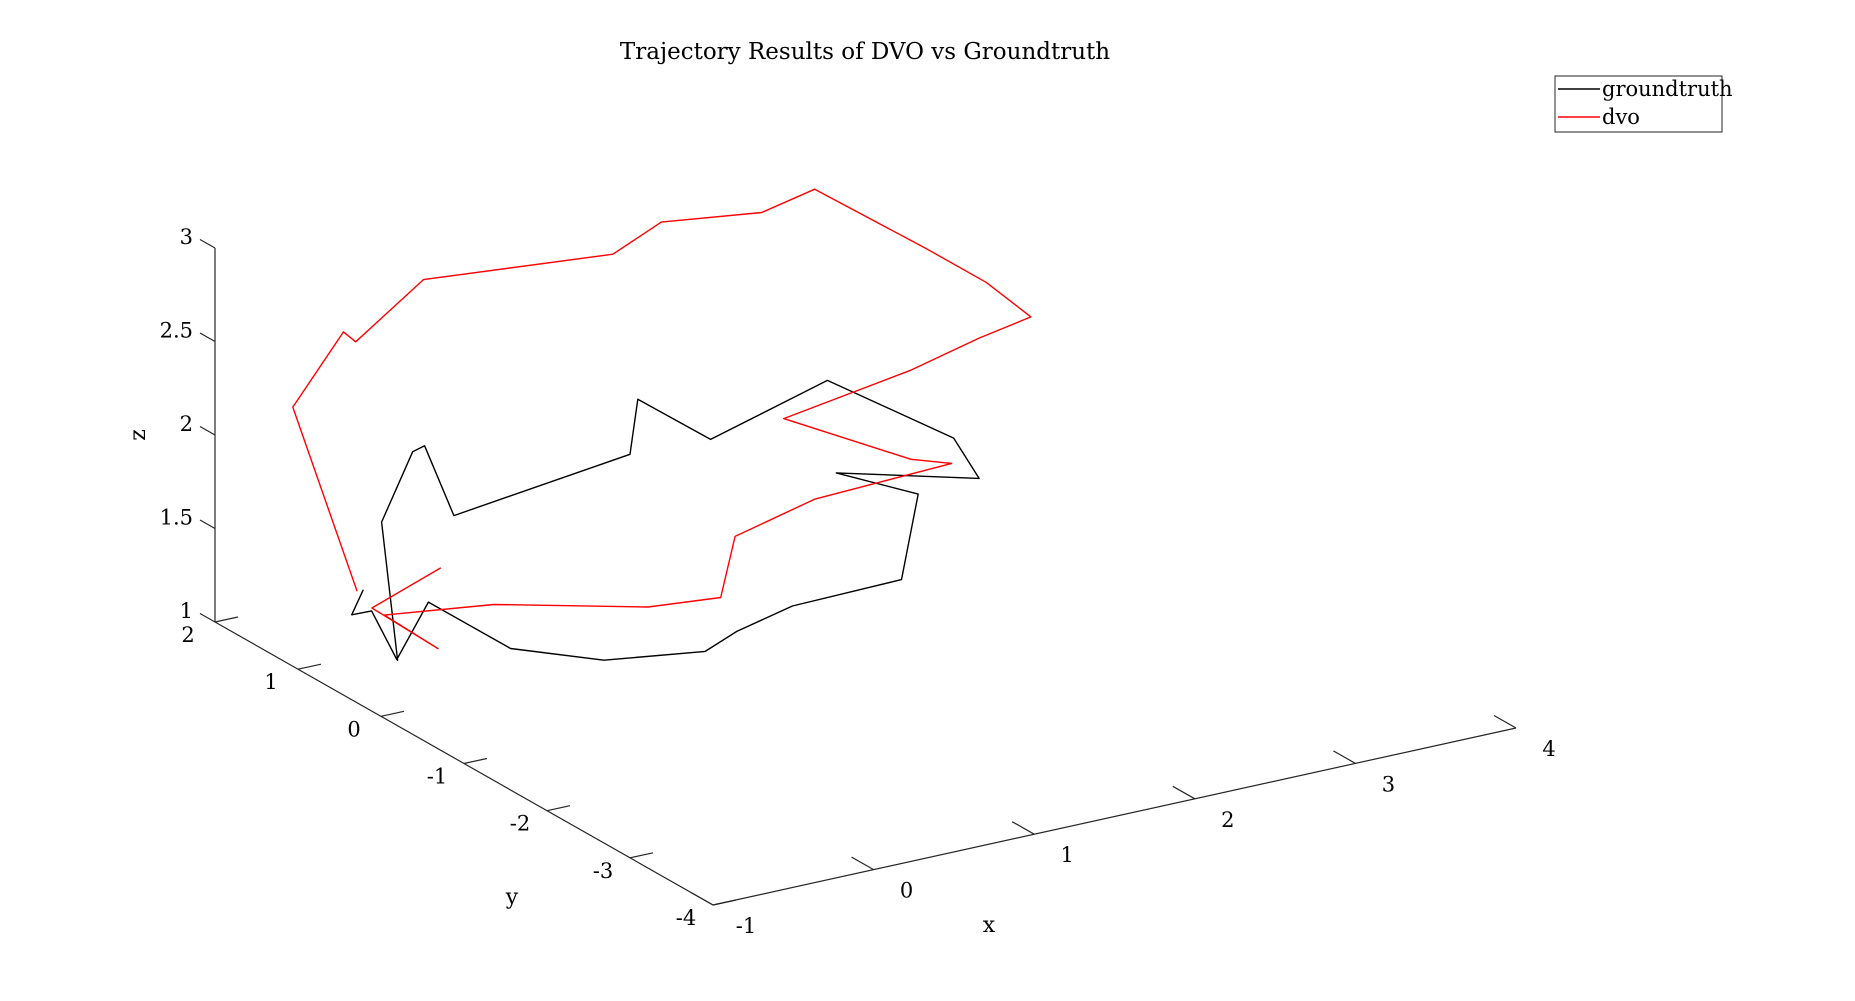 The image size is (1855, 1001). What do you see at coordinates (989, 925) in the screenshot?
I see `x-axis-label: x` at bounding box center [989, 925].